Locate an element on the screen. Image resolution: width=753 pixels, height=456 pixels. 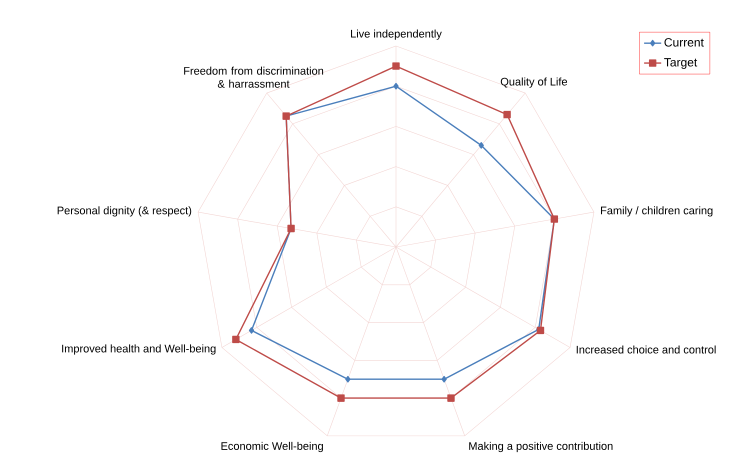
legend-label: Current is located at coordinates (684, 42).